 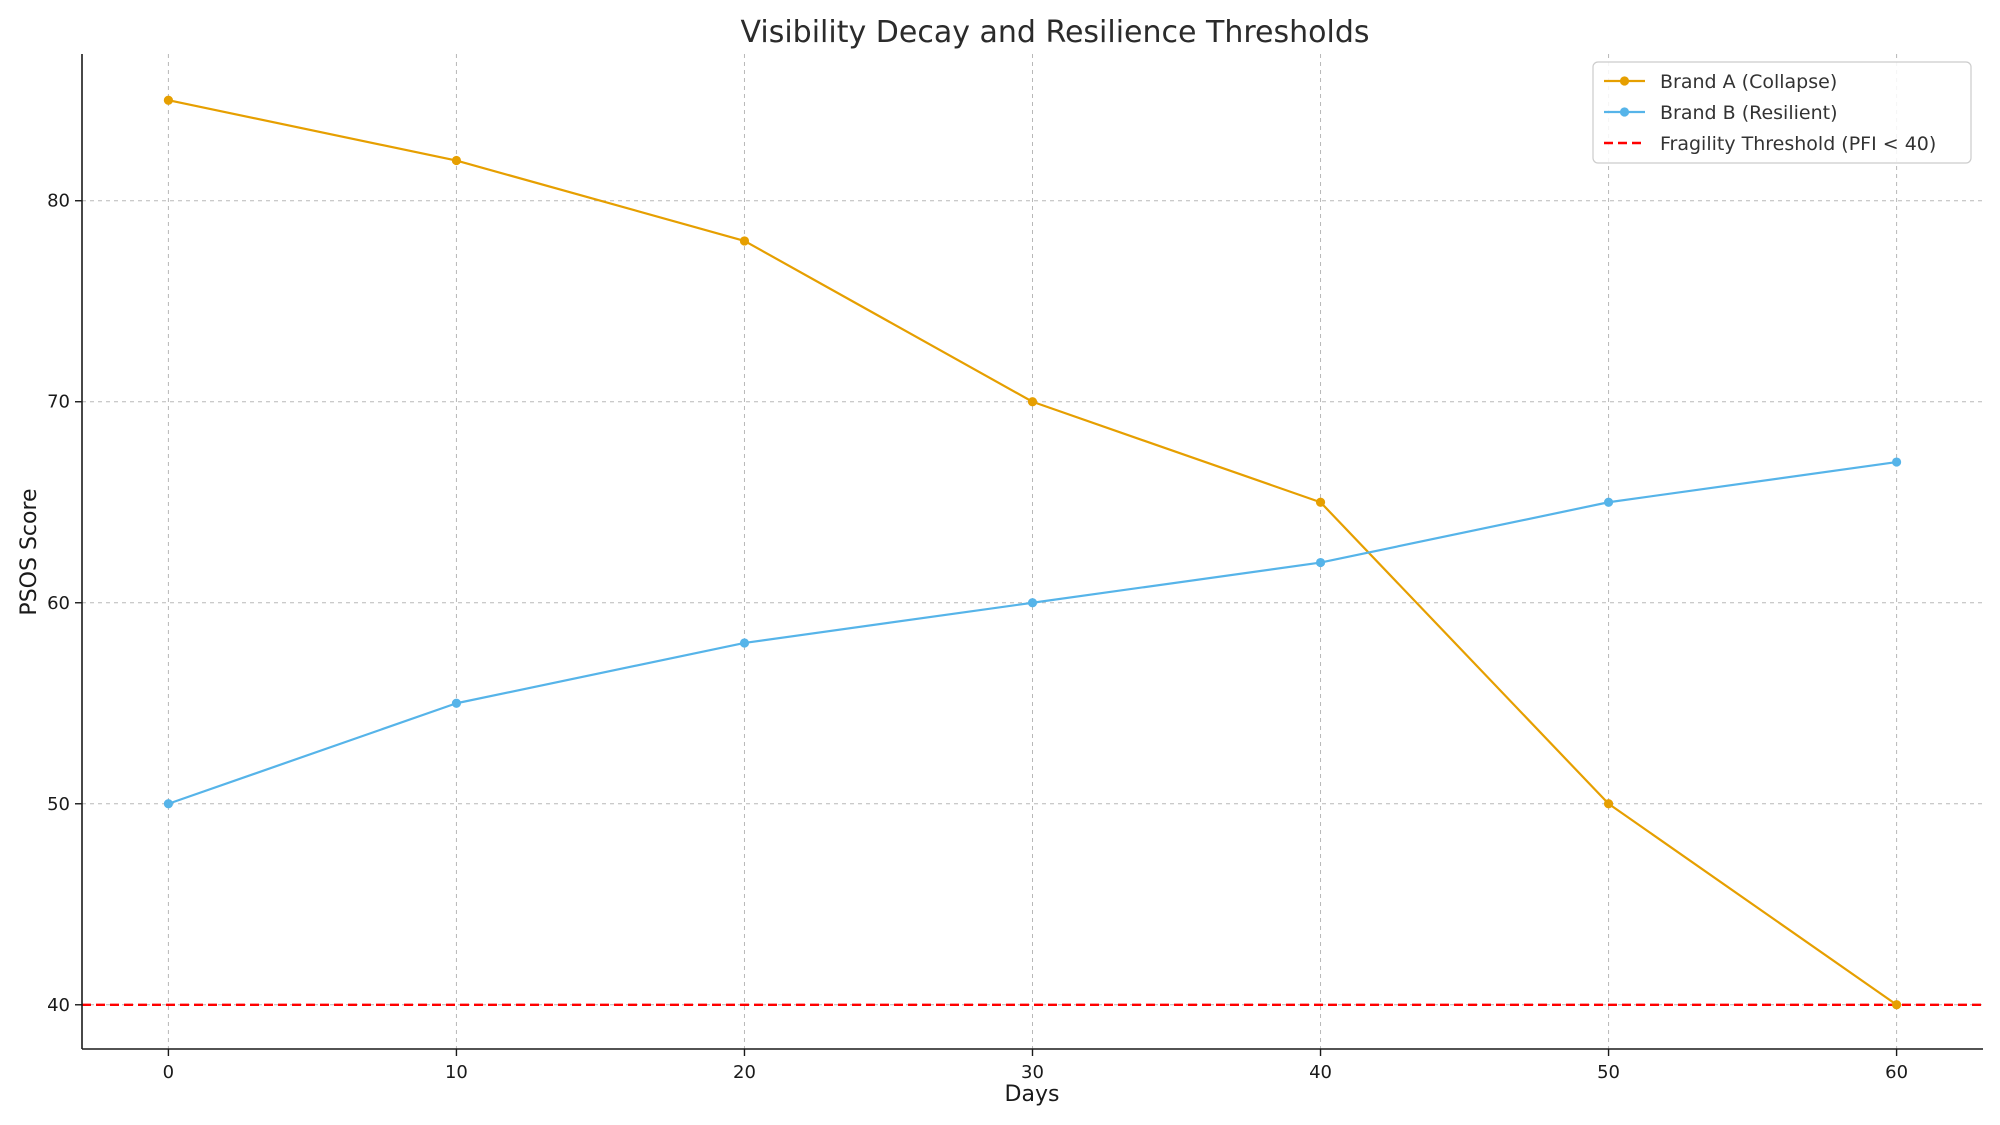 I want to click on legend-label: Brand B (Resilient), so click(x=1749, y=113).